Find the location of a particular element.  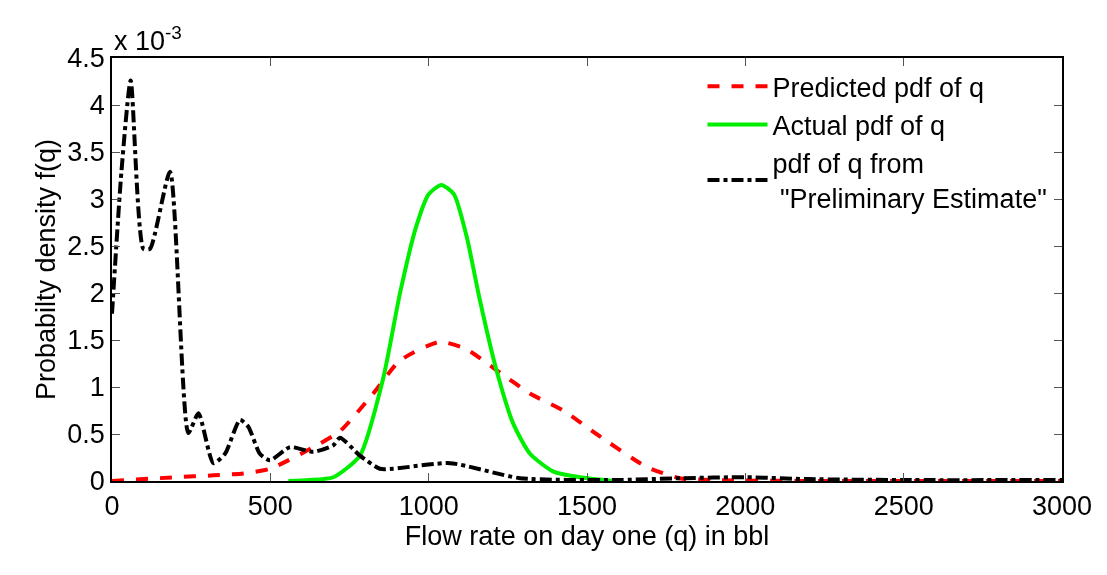

legend-label: Predicted pdf of q is located at coordinates (878, 87).